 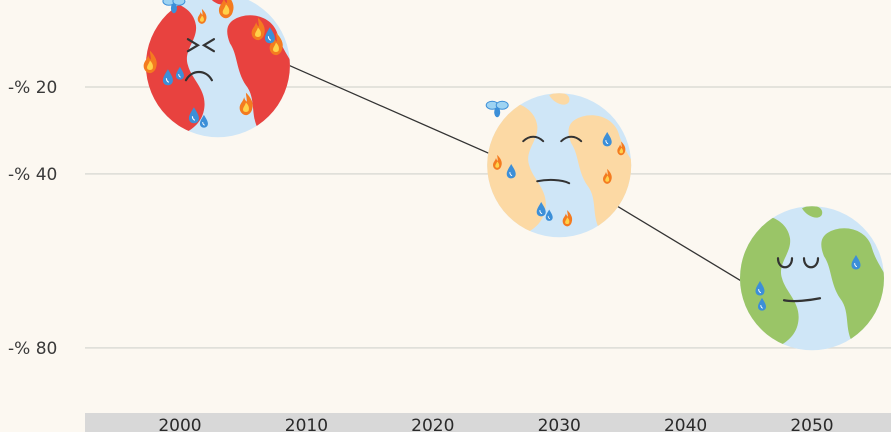 What do you see at coordinates (216, 69) in the screenshot?
I see `burning-earth-icon` at bounding box center [216, 69].